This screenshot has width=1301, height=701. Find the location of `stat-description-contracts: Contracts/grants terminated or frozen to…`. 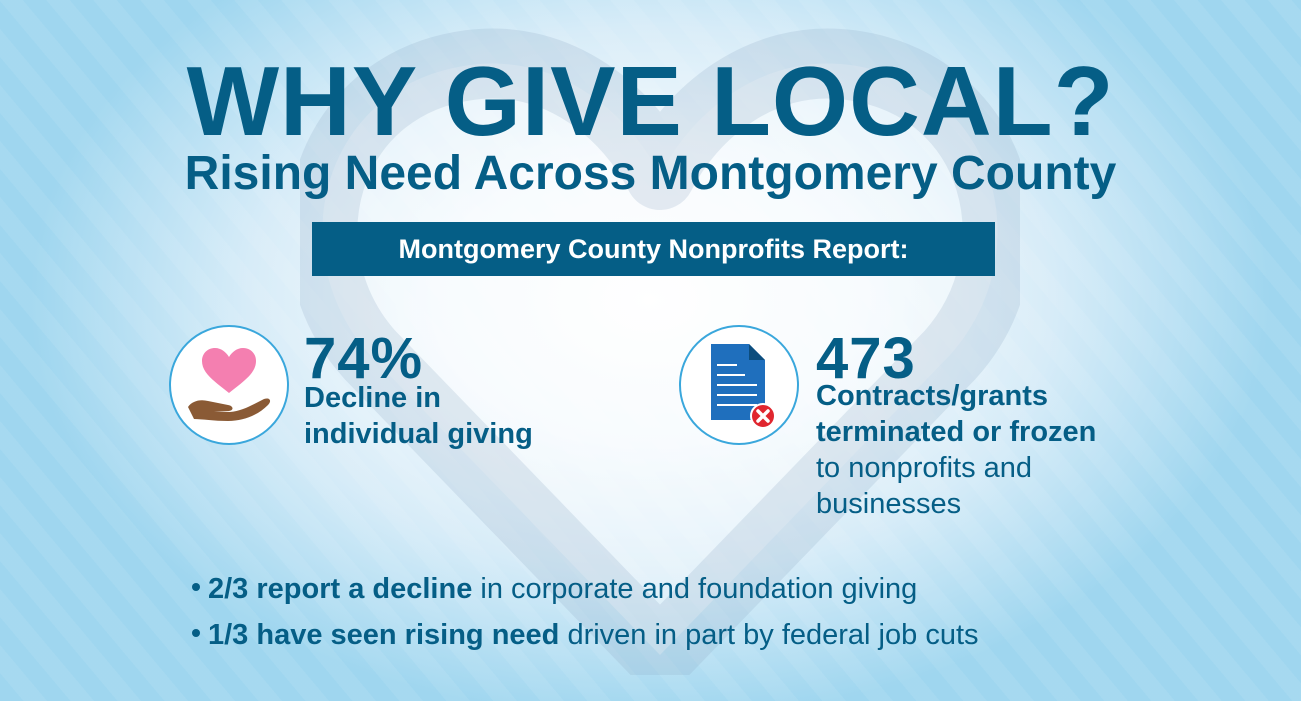

stat-description-contracts: Contracts/grants terminated or frozen to… is located at coordinates (956, 450).